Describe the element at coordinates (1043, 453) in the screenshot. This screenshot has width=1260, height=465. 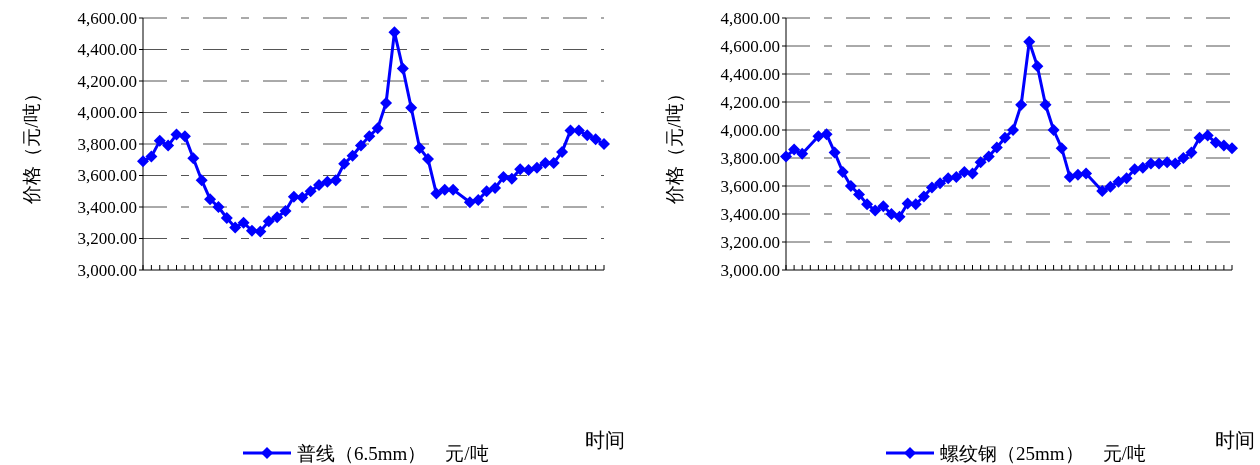
I see `legend-label: 螺纹钢（25mm） 元/吨` at that location.